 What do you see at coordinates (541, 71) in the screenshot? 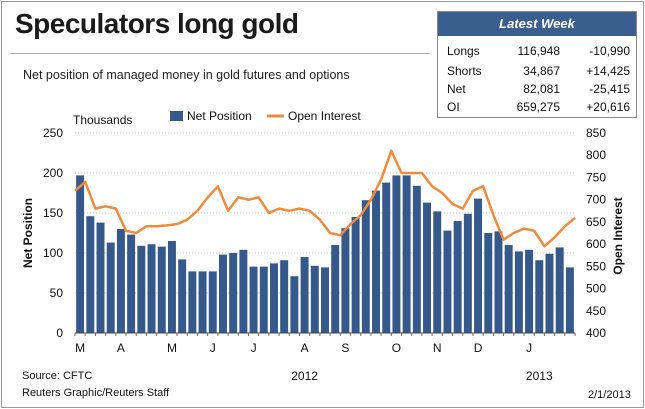
I see `row-value: 34,867` at bounding box center [541, 71].